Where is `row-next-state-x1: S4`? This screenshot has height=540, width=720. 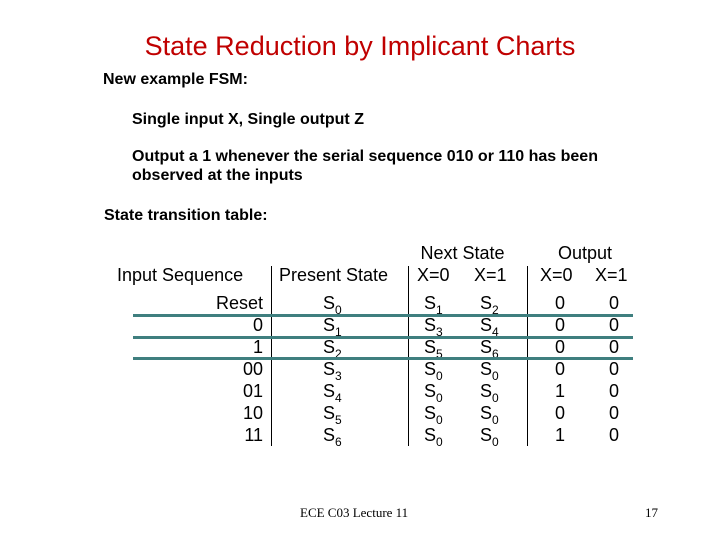
row-next-state-x1: S4 is located at coordinates (489, 326).